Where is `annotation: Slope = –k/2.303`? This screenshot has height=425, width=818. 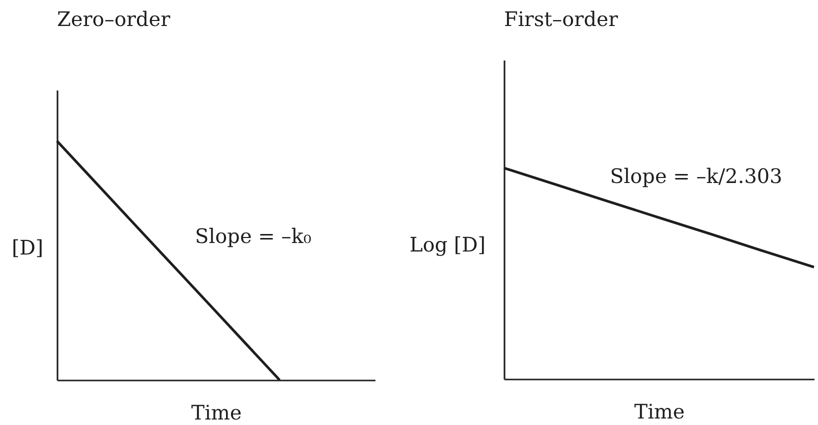
annotation: Slope = –k/2.303 is located at coordinates (696, 176).